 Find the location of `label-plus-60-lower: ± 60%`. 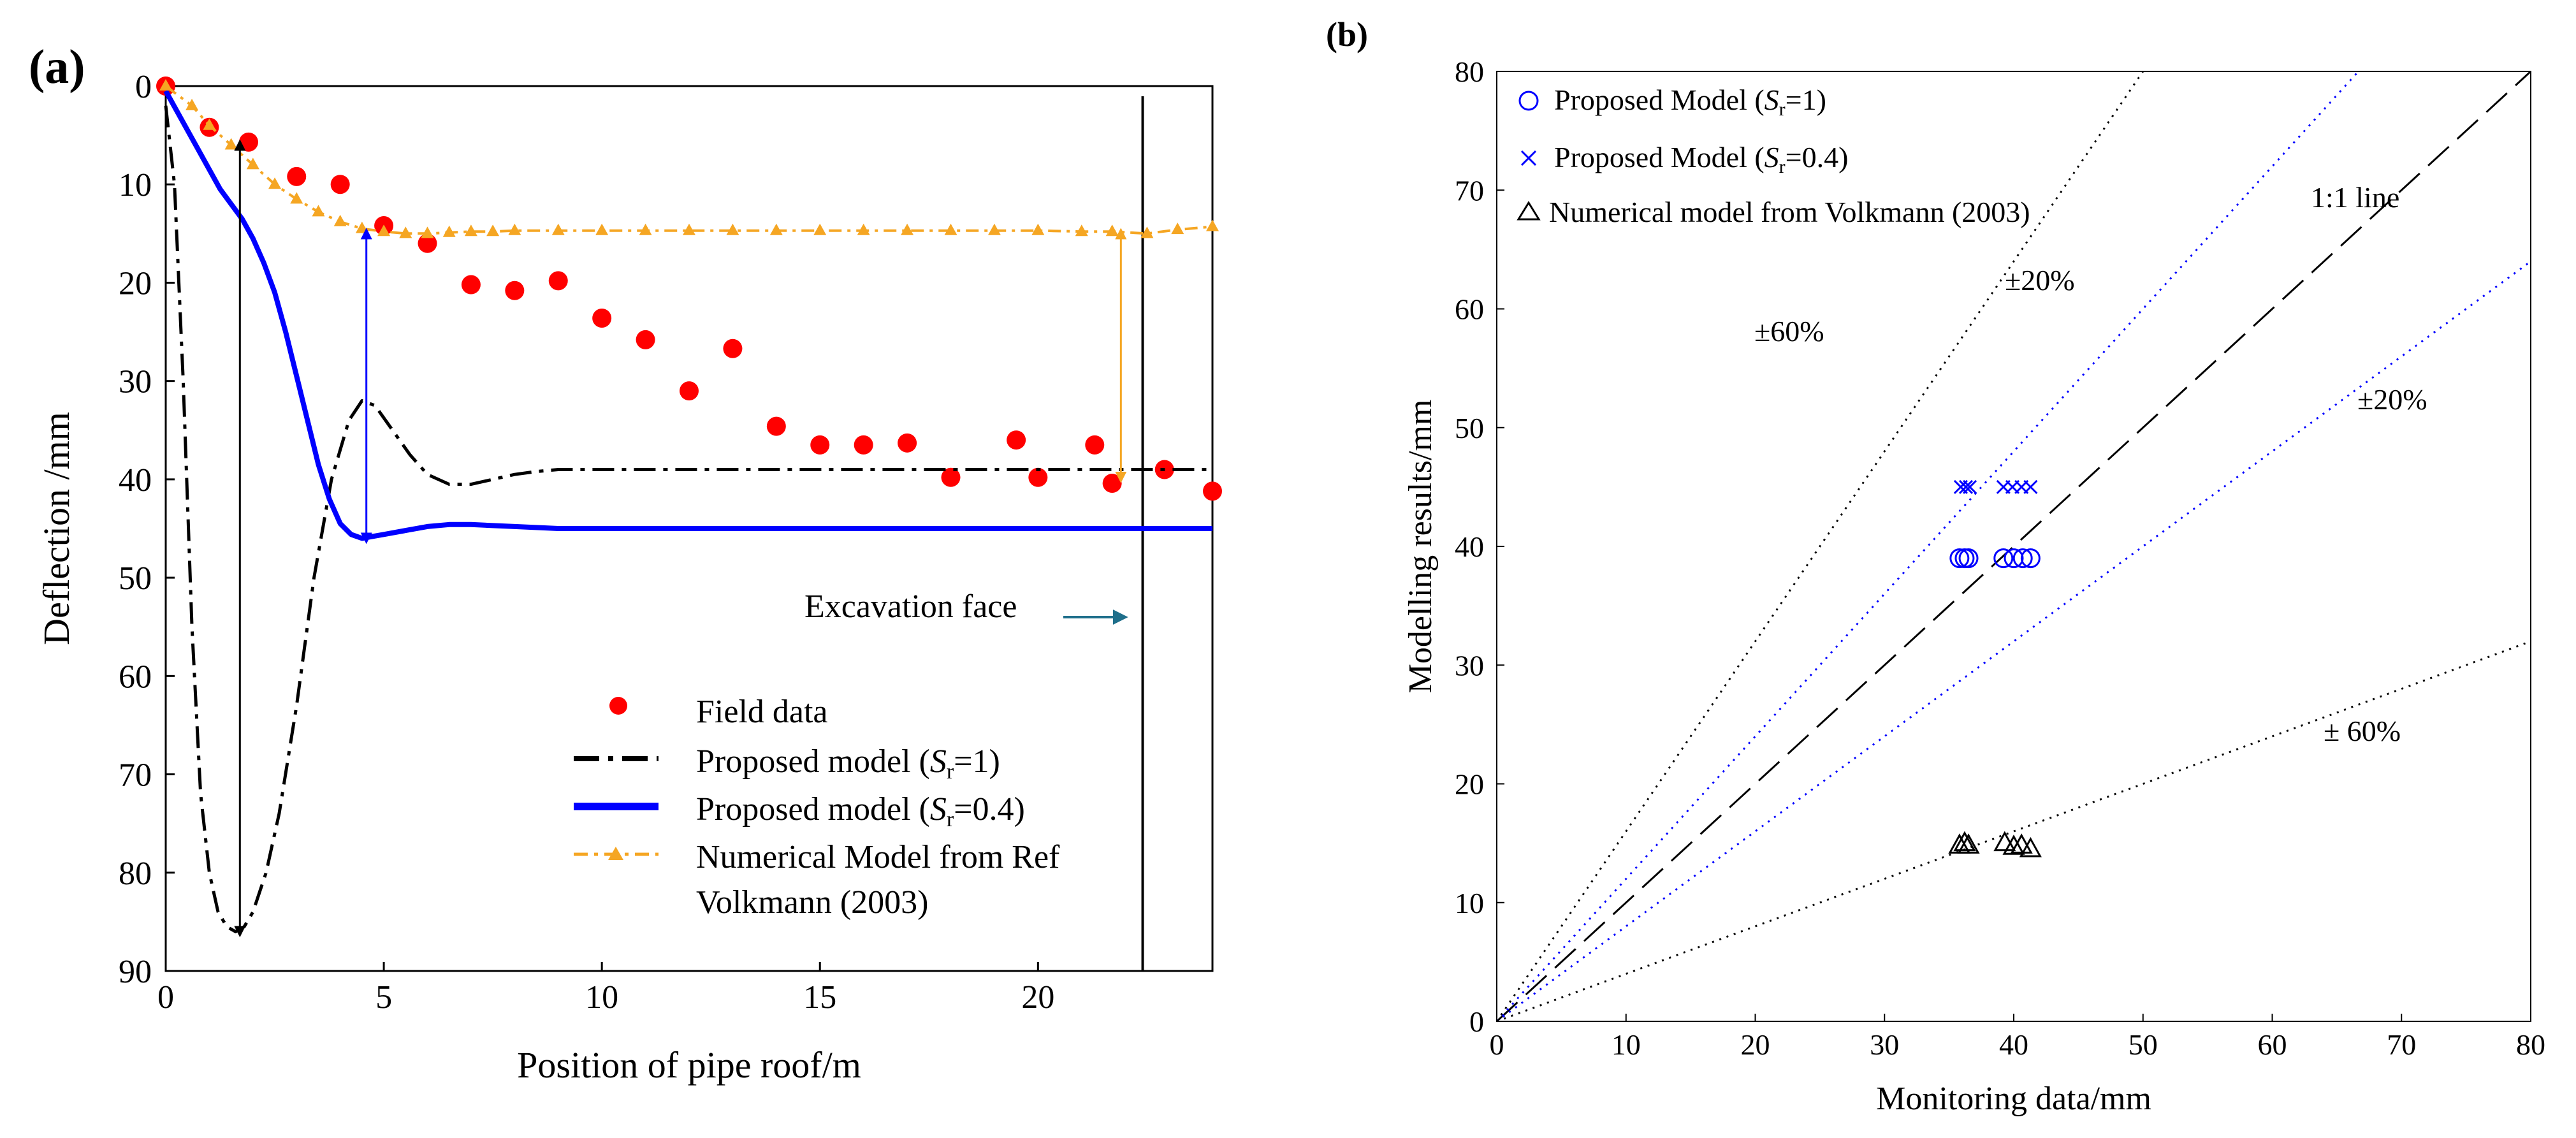

label-plus-60-lower: ± 60% is located at coordinates (2362, 731).